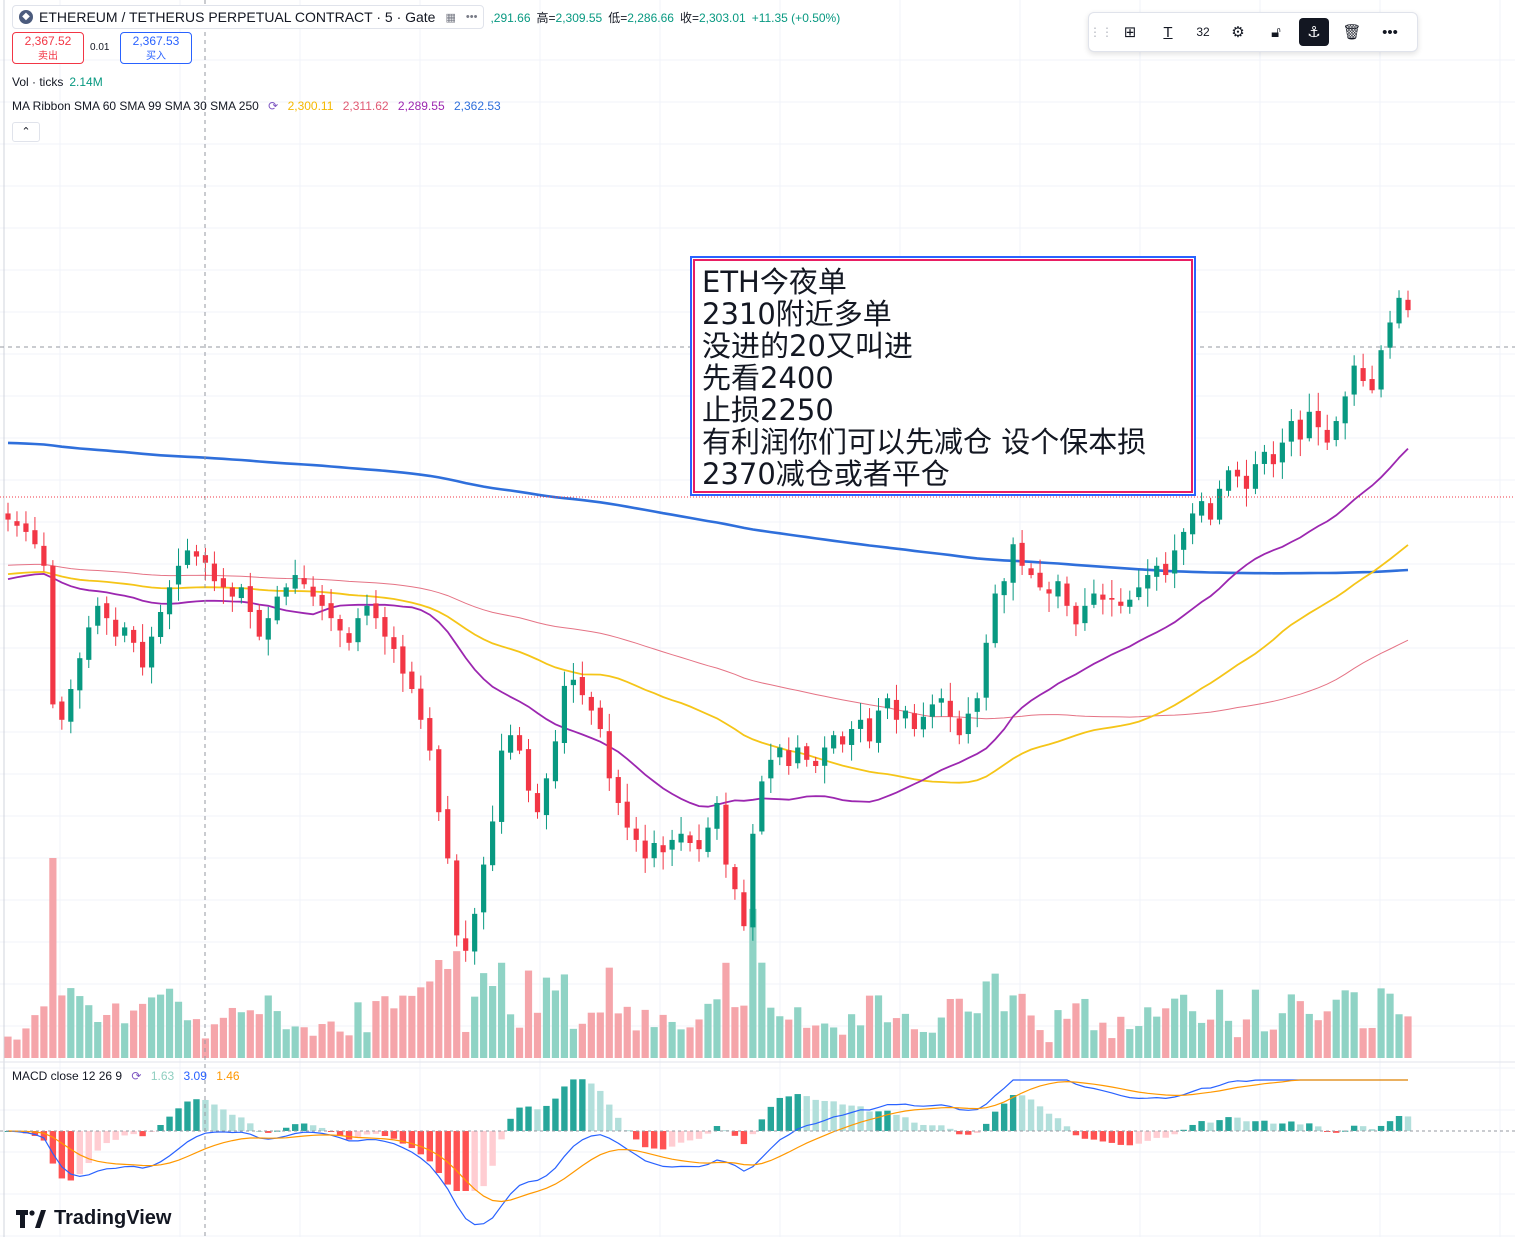 Image resolution: width=1515 pixels, height=1237 pixels. What do you see at coordinates (273, 106) in the screenshot?
I see `indicator-settings-icon: ⟳` at bounding box center [273, 106].